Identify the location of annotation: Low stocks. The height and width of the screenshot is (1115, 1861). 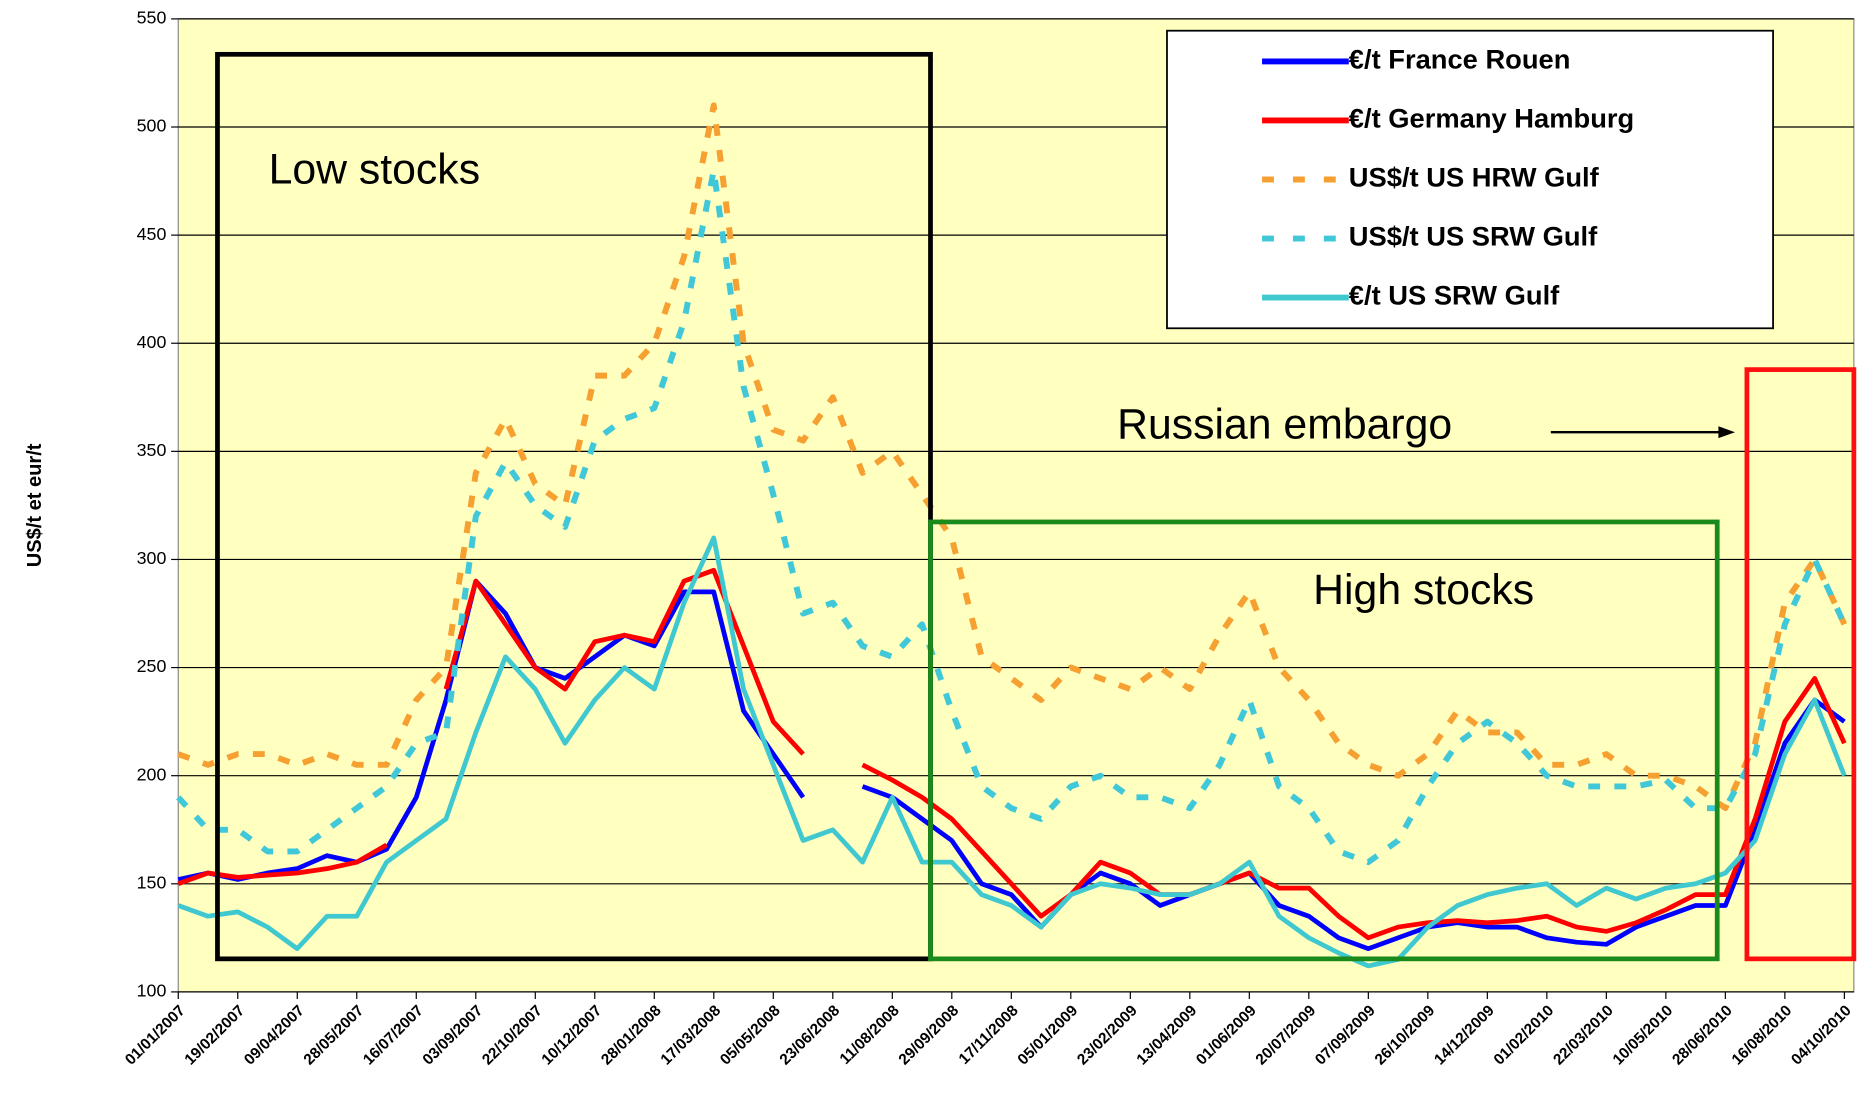
(375, 170).